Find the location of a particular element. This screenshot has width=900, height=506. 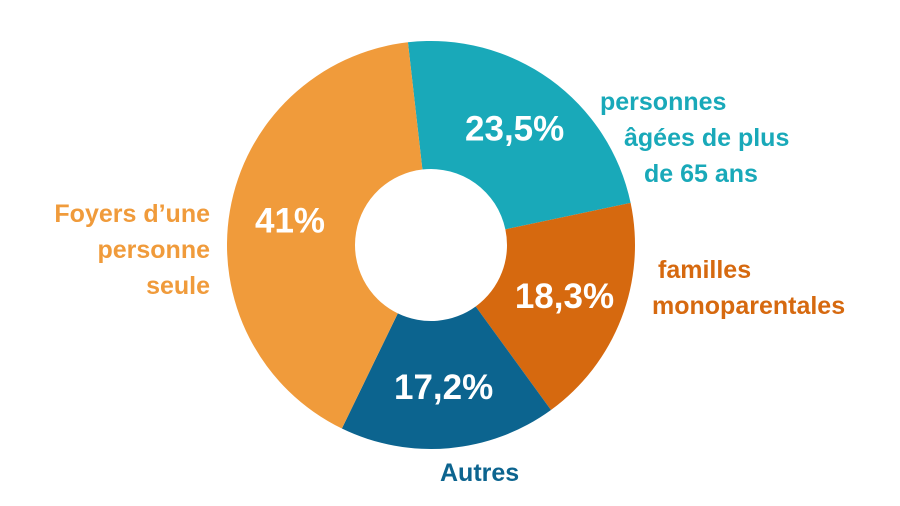

slice-percent-personnes: 23,5% is located at coordinates (514, 129).